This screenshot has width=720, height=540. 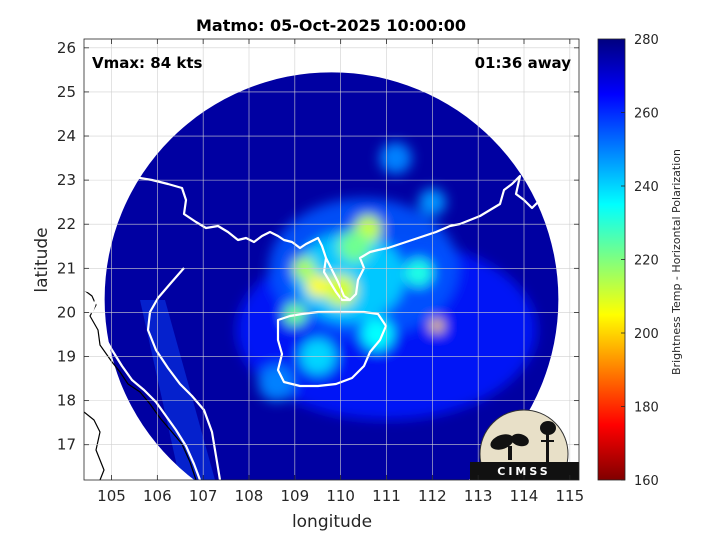 I want to click on y-tick-label-26: 26, so click(x=66, y=48).